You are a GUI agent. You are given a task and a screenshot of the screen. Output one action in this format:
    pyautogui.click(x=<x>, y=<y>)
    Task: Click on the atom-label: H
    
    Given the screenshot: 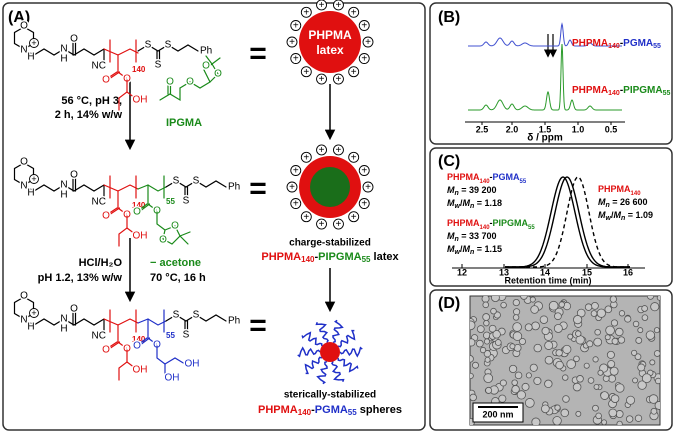 What is the action you would take?
    pyautogui.click(x=63, y=195)
    